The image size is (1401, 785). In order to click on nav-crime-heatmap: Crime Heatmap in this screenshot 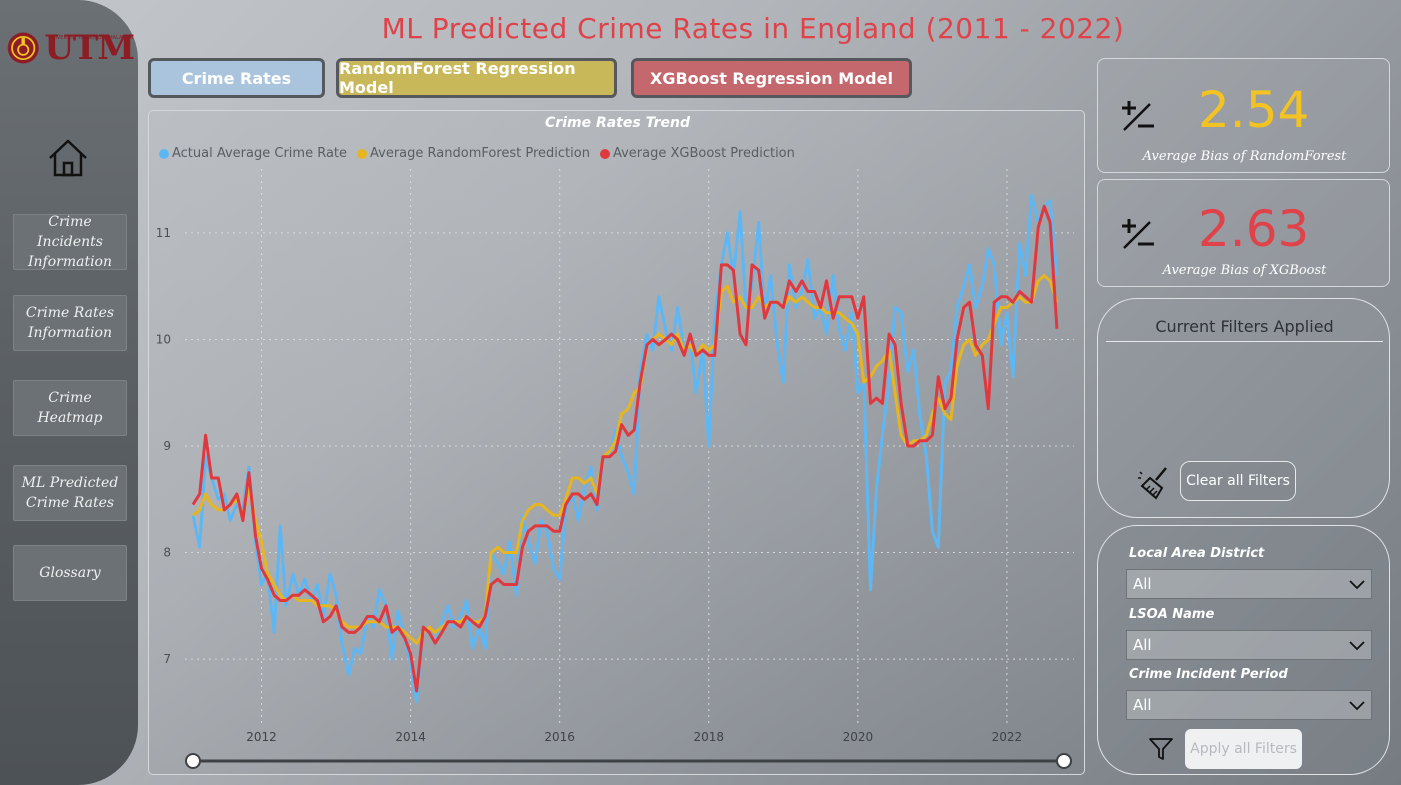, I will do `click(70, 408)`.